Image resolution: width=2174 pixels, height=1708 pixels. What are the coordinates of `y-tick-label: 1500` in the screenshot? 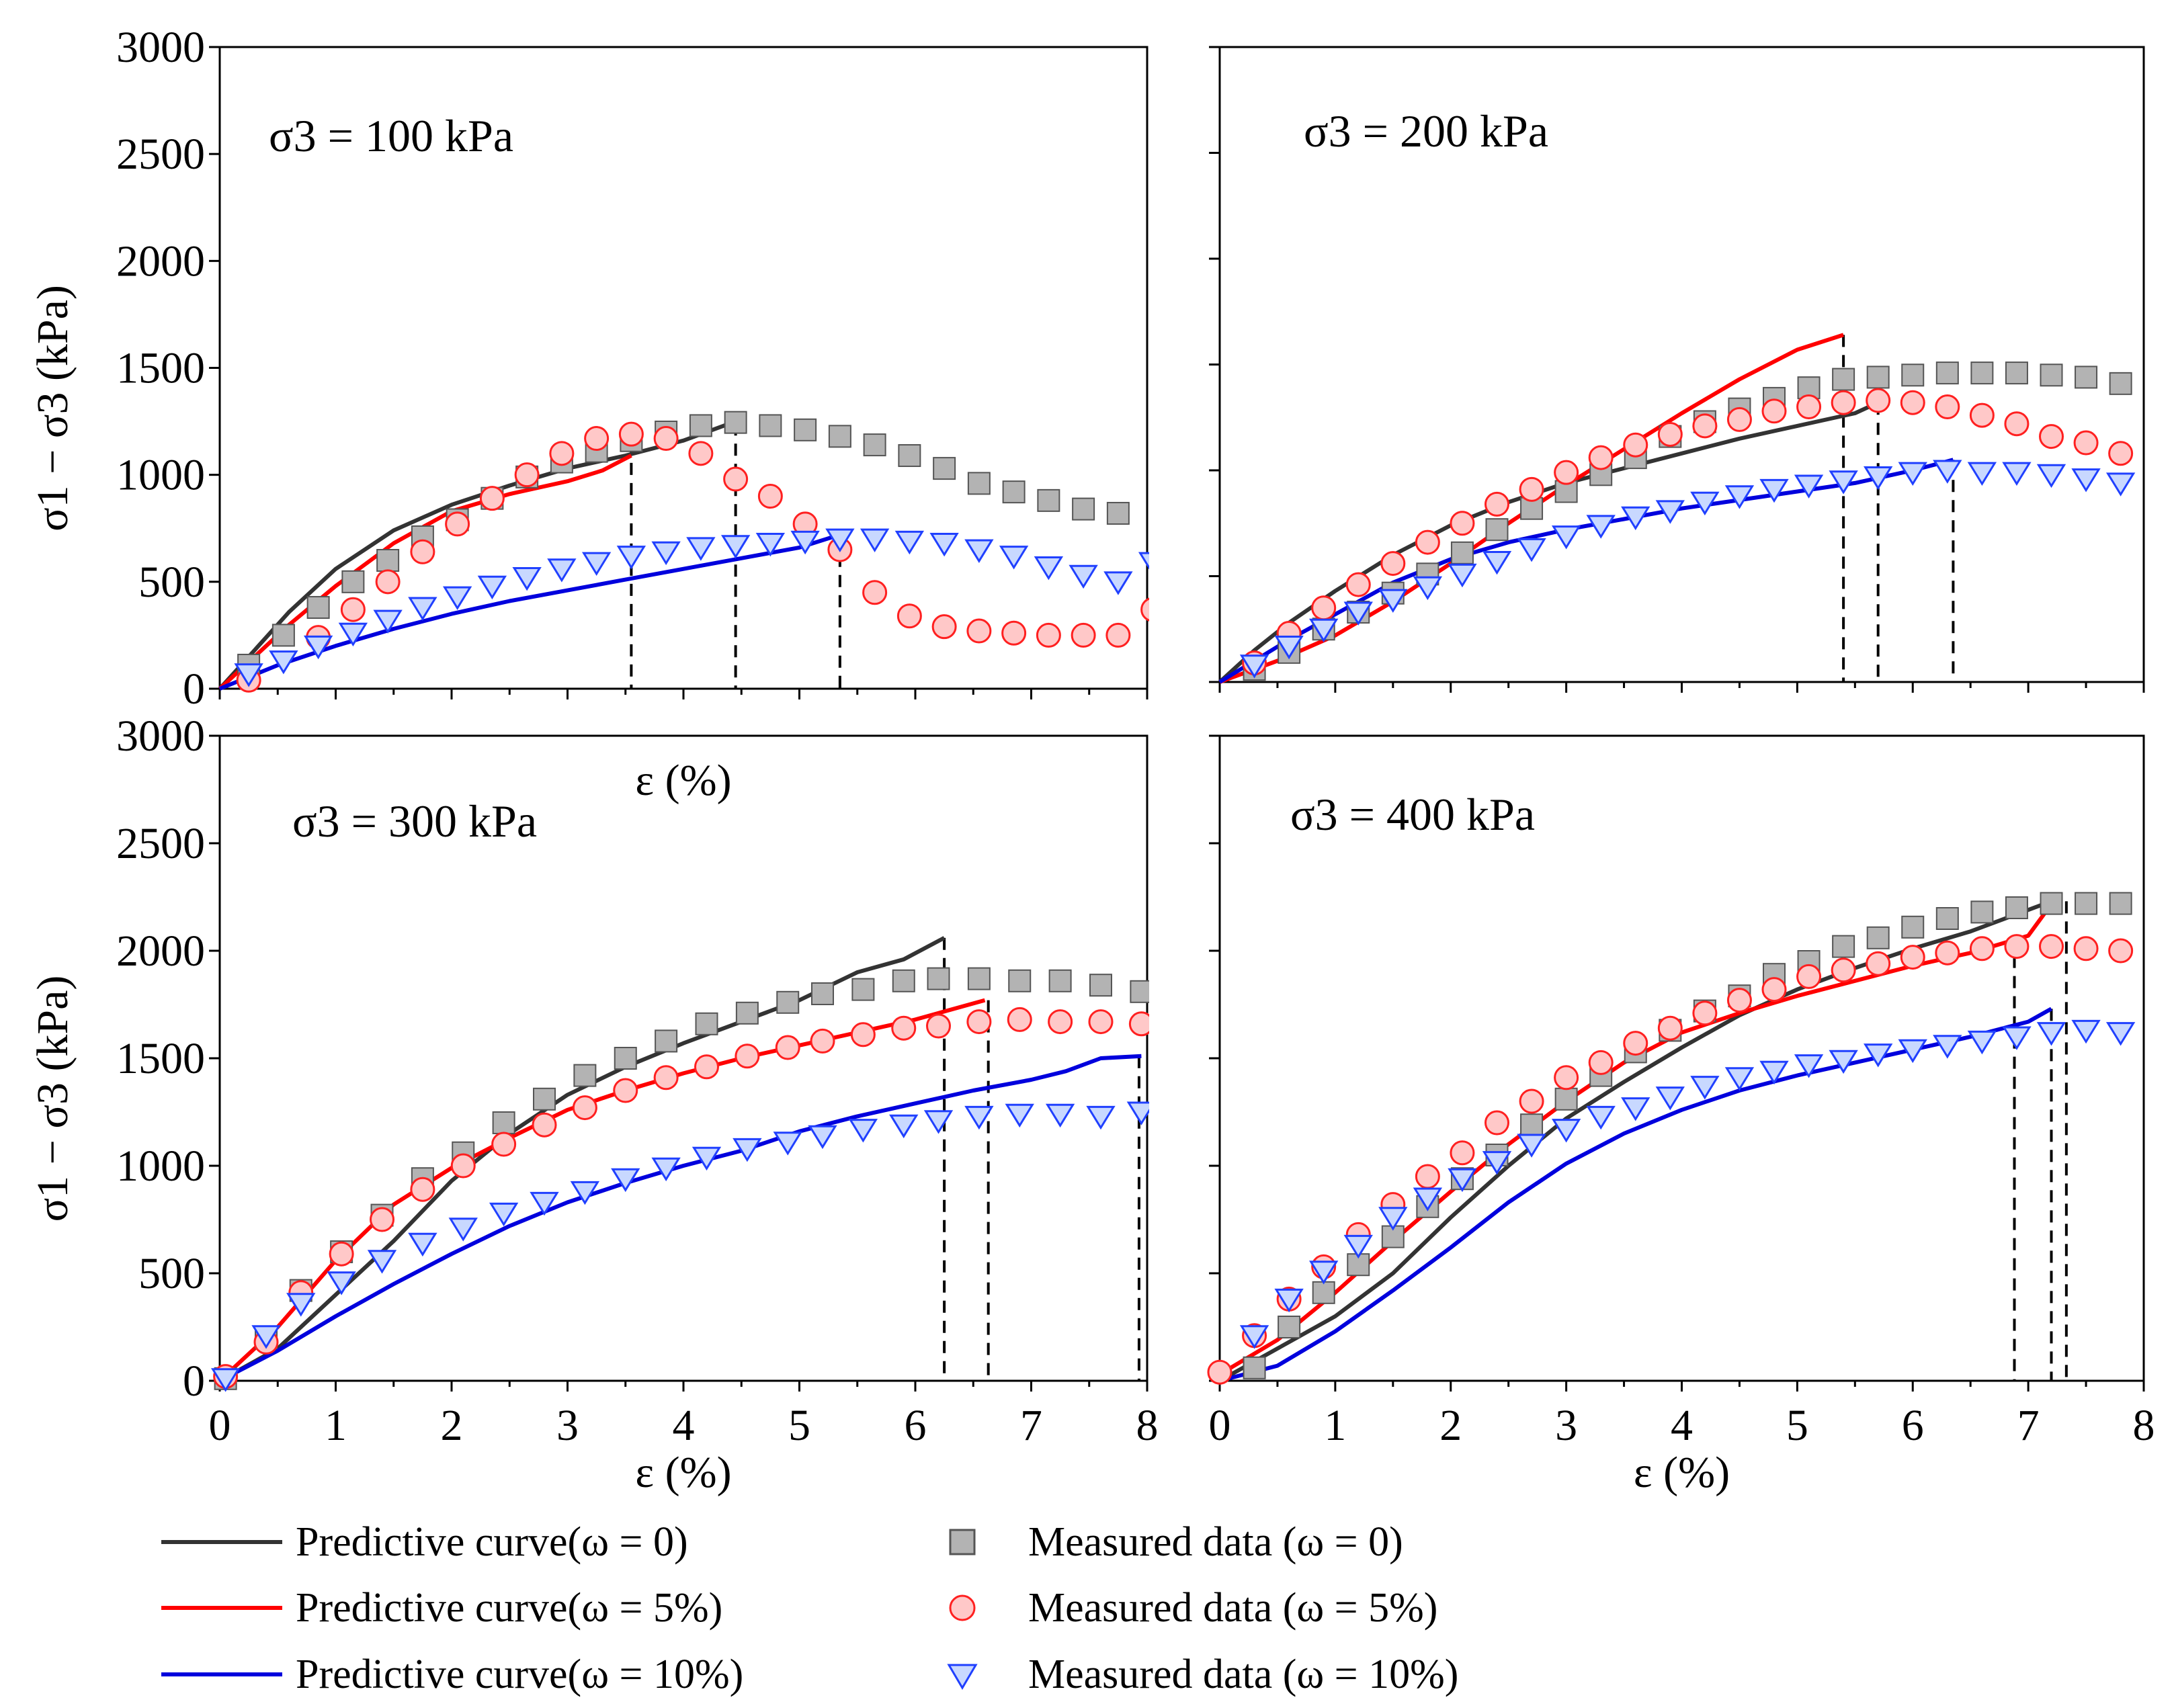 It's located at (160, 1058).